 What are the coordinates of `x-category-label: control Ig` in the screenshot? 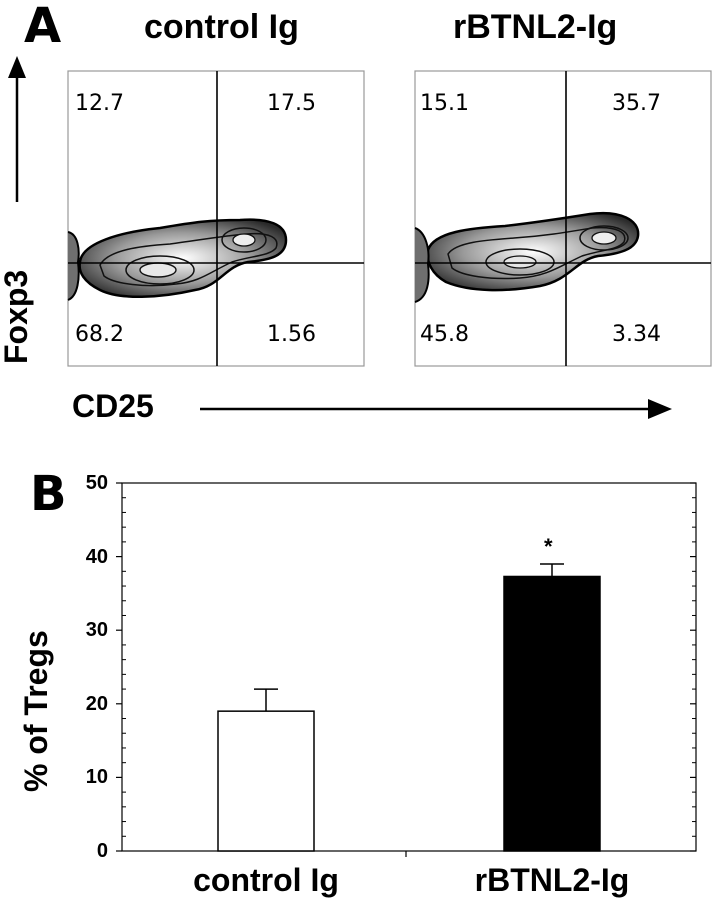 It's located at (266, 880).